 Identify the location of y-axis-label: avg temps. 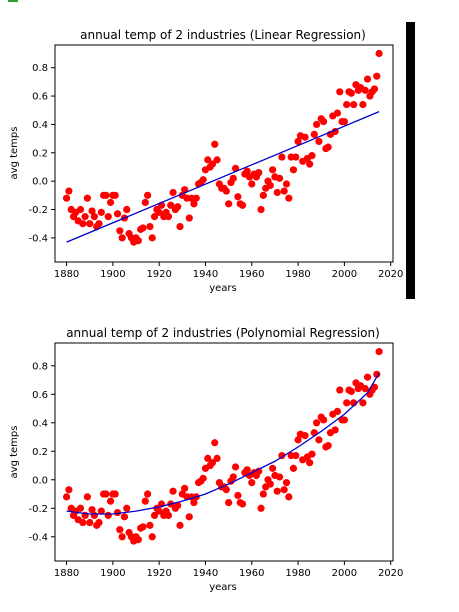
(14, 153).